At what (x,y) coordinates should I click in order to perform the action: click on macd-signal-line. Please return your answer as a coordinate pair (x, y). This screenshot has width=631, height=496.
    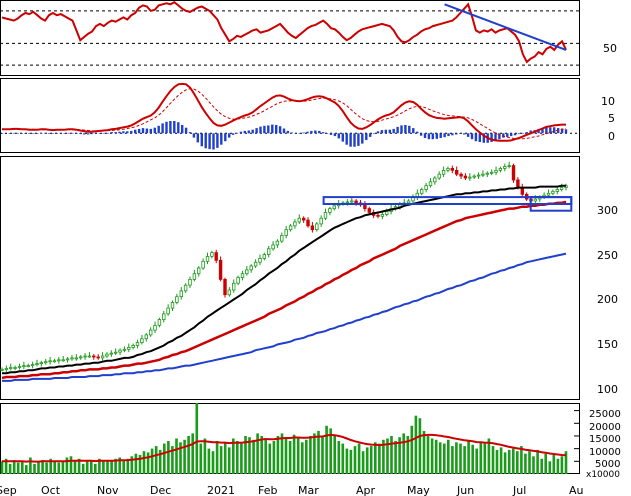
    Looking at the image, I should click on (284, 114).